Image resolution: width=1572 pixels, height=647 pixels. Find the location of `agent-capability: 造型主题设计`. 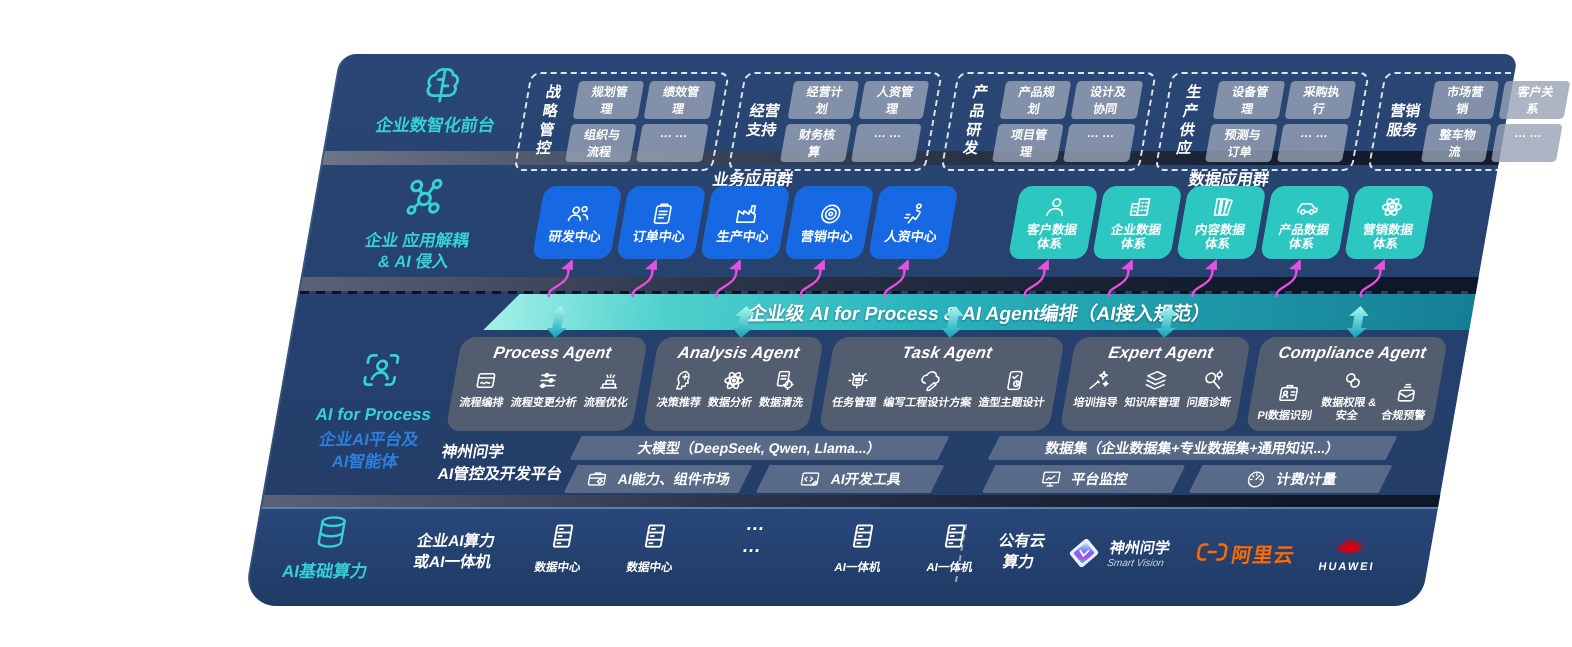

agent-capability: 造型主题设计 is located at coordinates (1013, 389).